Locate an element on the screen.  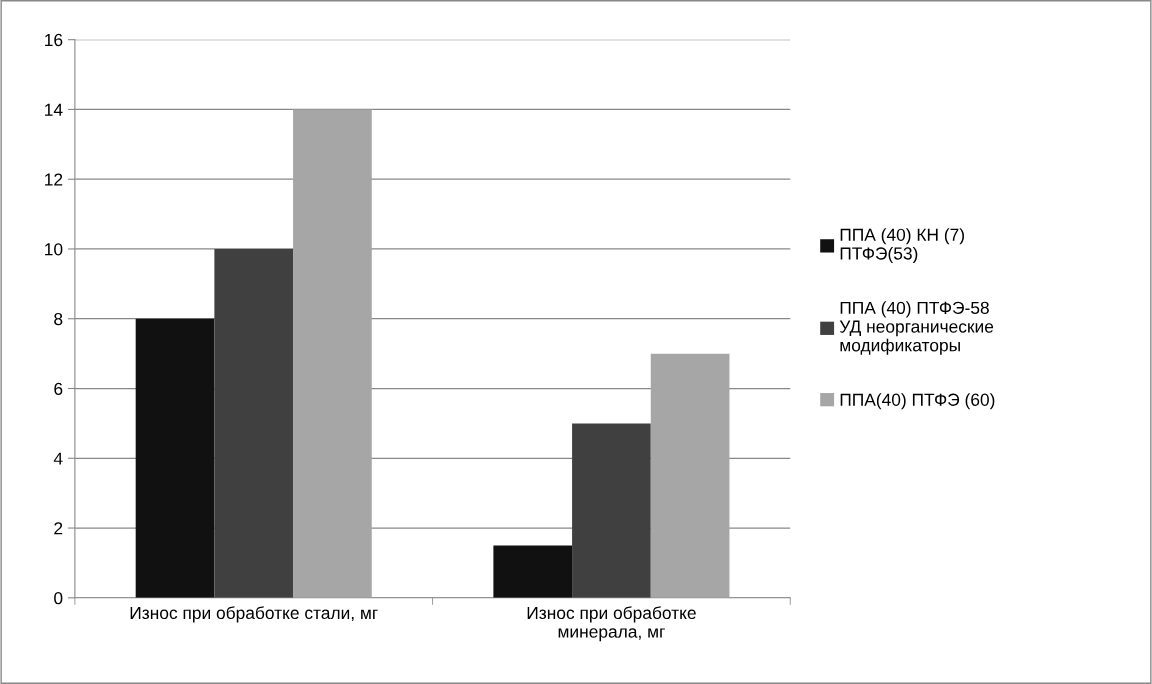
y-tick-label: 0 is located at coordinates (58, 598).